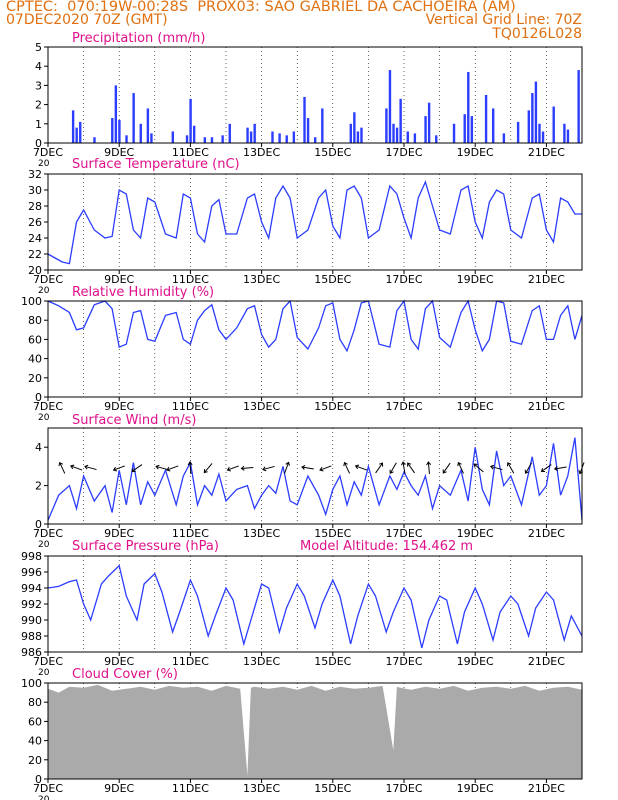 The image size is (618, 800). I want to click on panel-title: Cloud Cover (%), so click(125, 674).